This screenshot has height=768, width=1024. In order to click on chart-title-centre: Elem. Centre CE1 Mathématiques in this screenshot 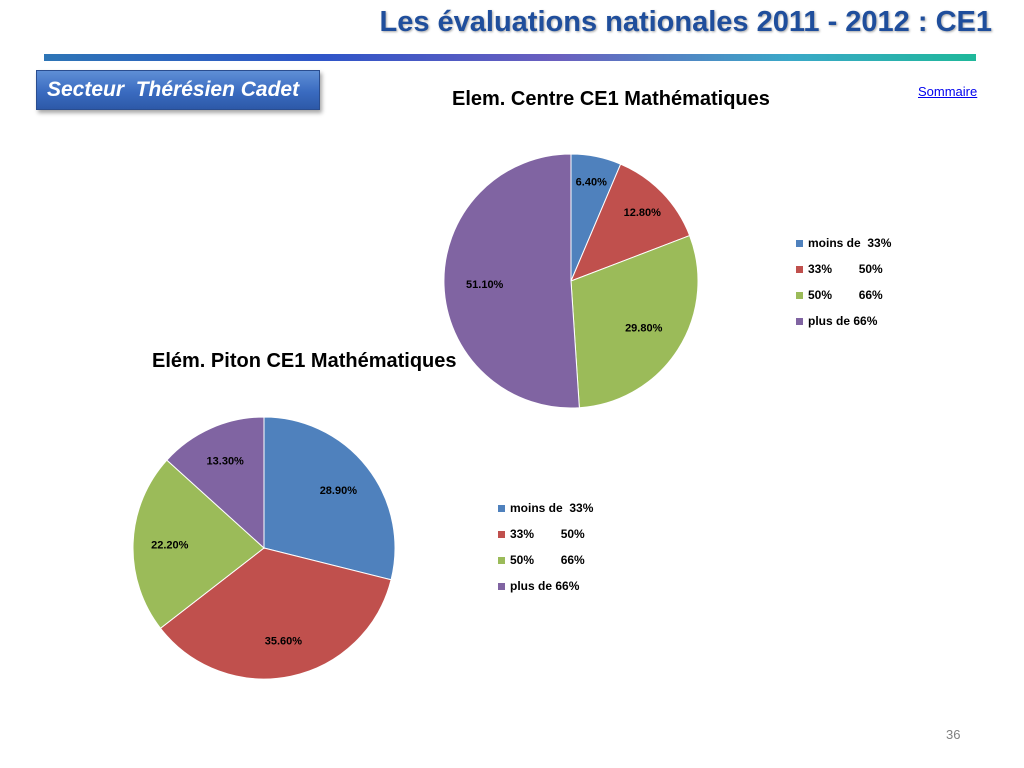, I will do `click(611, 99)`.